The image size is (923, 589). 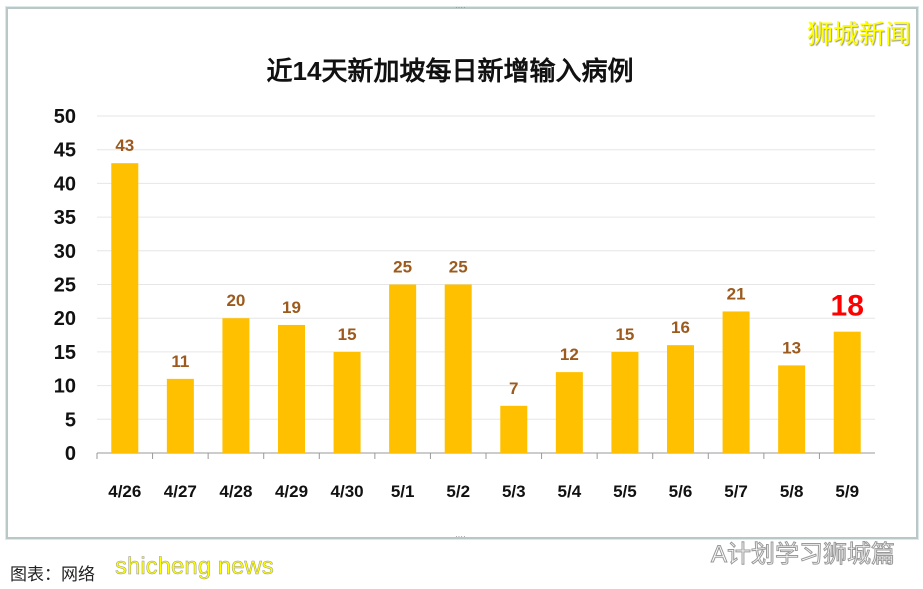 What do you see at coordinates (65, 319) in the screenshot?
I see `y-tick-label: 20` at bounding box center [65, 319].